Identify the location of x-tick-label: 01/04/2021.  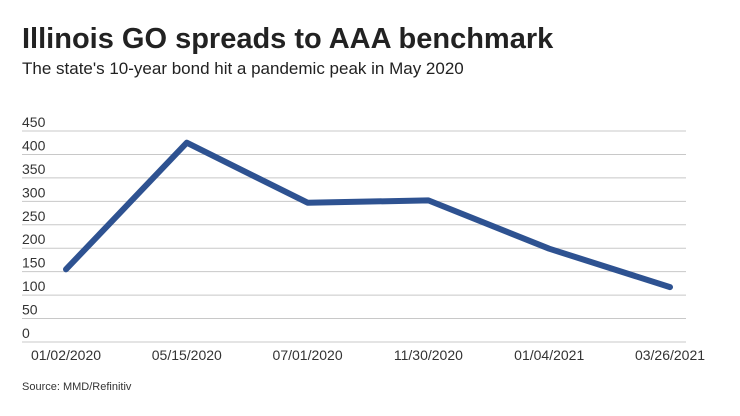
(549, 355).